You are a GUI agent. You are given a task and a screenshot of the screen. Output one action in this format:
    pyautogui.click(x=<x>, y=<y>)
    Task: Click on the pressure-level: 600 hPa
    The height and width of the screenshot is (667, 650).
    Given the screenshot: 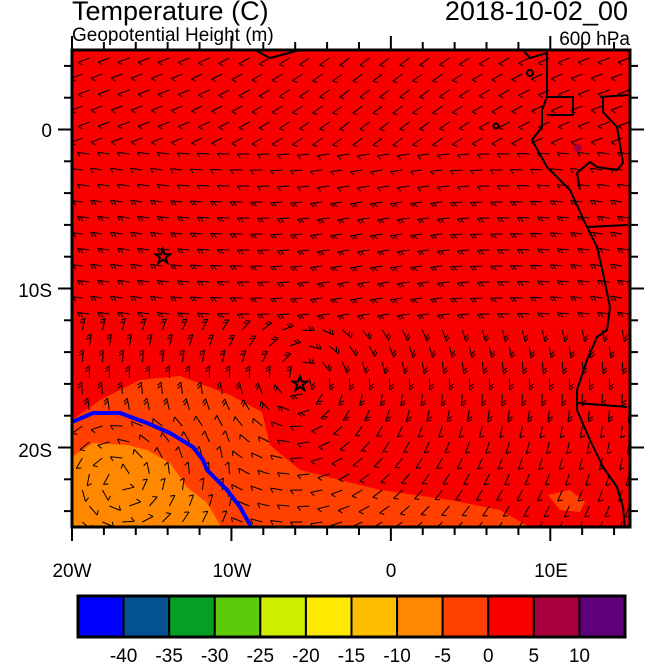 What is the action you would take?
    pyautogui.click(x=594, y=39)
    